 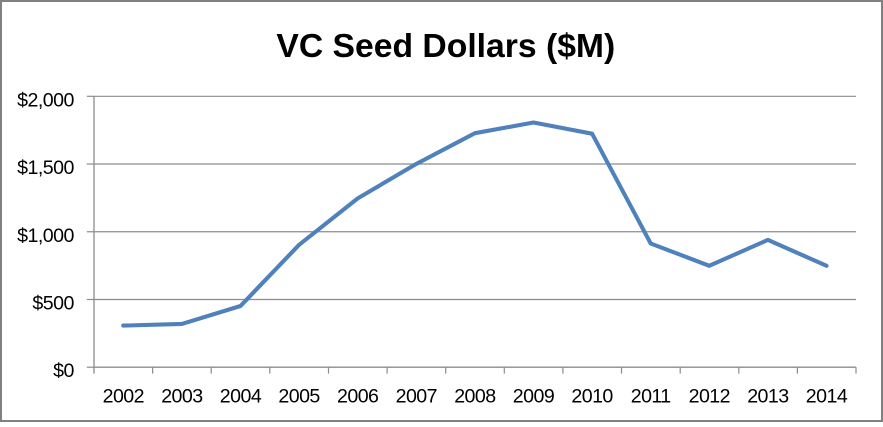 What do you see at coordinates (358, 396) in the screenshot?
I see `svg-text: 2006` at bounding box center [358, 396].